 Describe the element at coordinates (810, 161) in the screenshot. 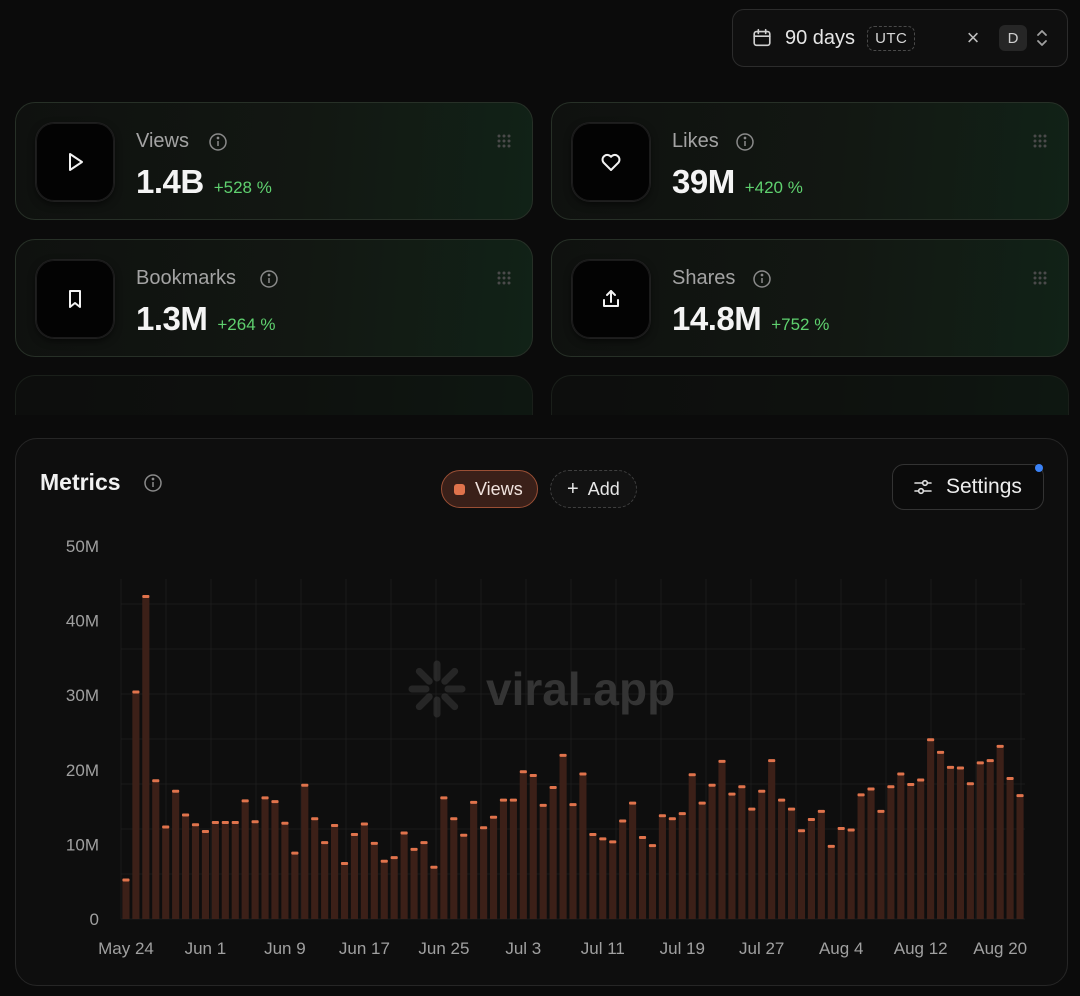

I see `stat-card-likes: Likes 39M +420 %` at that location.